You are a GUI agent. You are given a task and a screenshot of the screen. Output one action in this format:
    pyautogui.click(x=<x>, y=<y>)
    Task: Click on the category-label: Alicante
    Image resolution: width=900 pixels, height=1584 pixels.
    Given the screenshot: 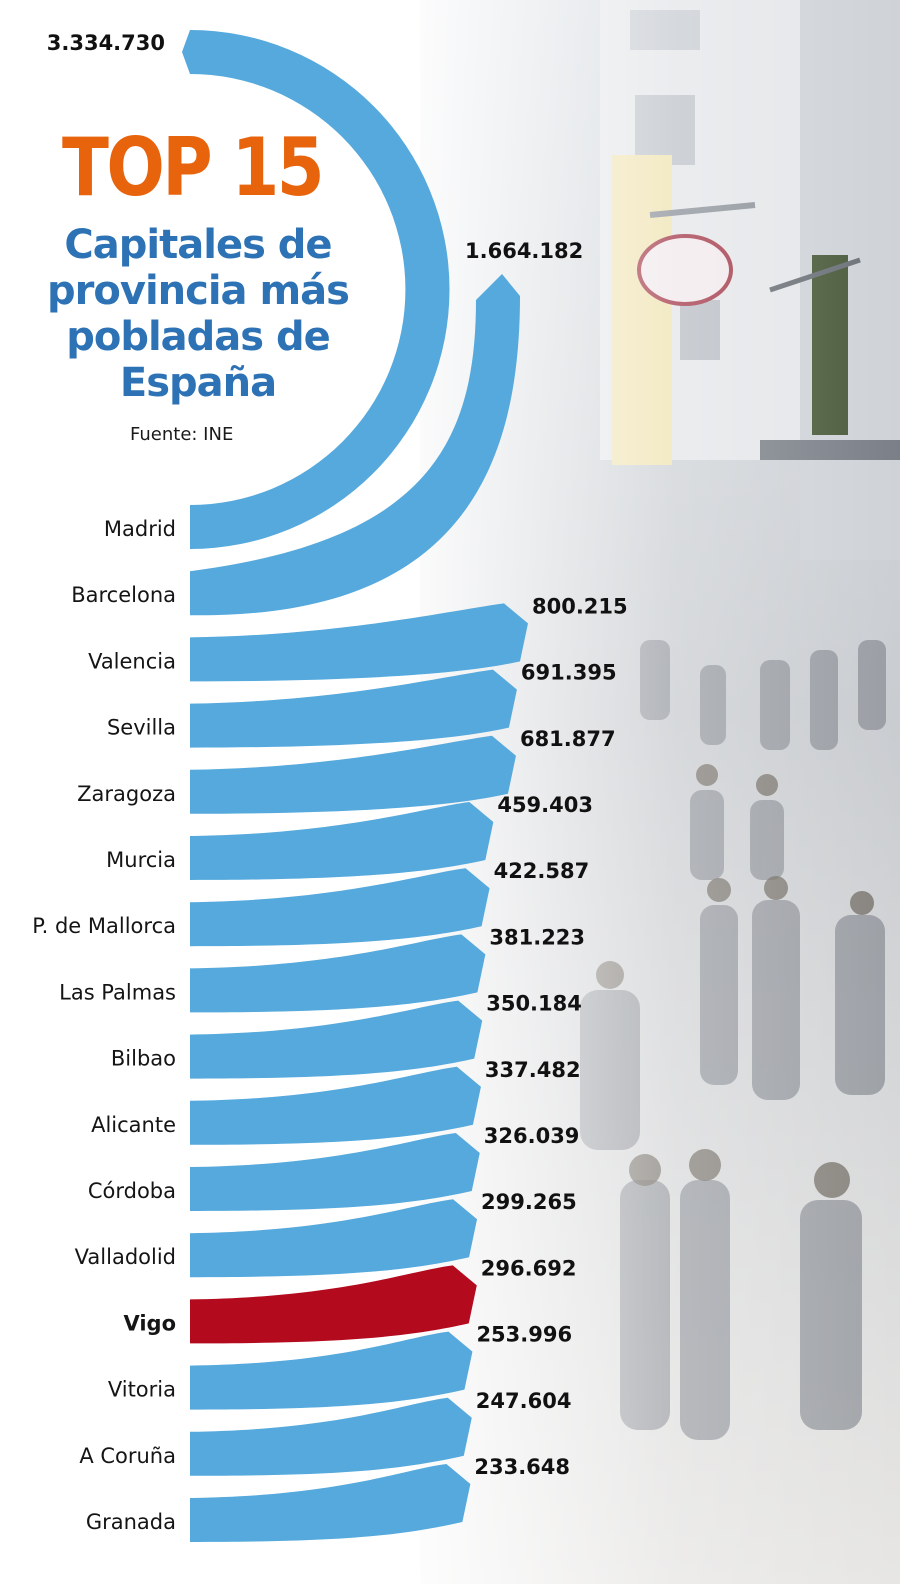 What is the action you would take?
    pyautogui.click(x=133, y=1125)
    